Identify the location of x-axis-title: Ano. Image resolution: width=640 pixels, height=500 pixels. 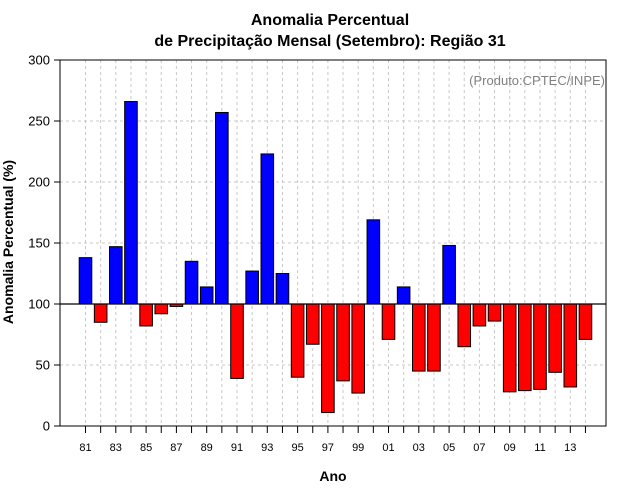
(332, 476).